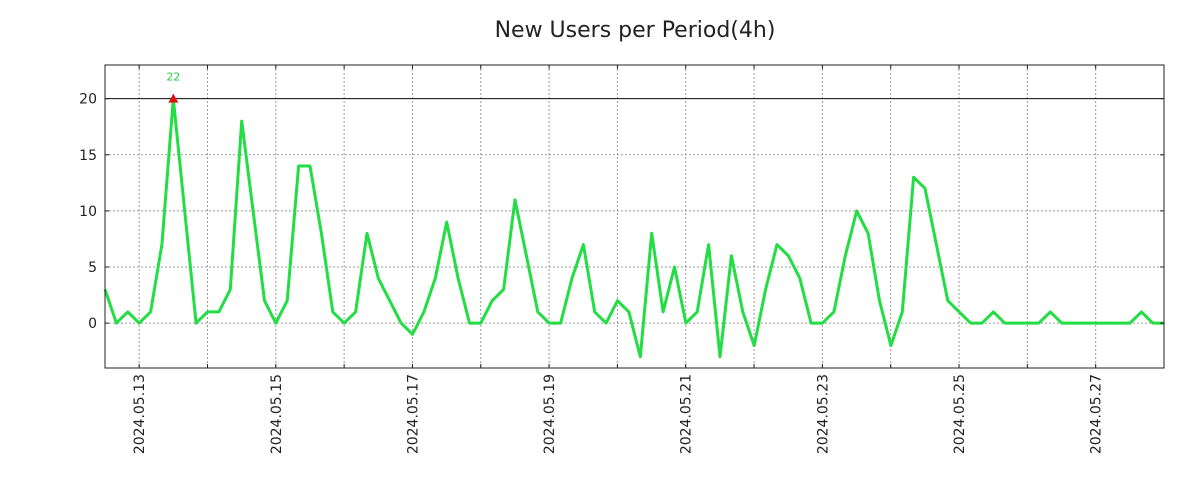 The width and height of the screenshot is (1200, 500). What do you see at coordinates (173, 87) in the screenshot?
I see `annotations-group: 22` at bounding box center [173, 87].